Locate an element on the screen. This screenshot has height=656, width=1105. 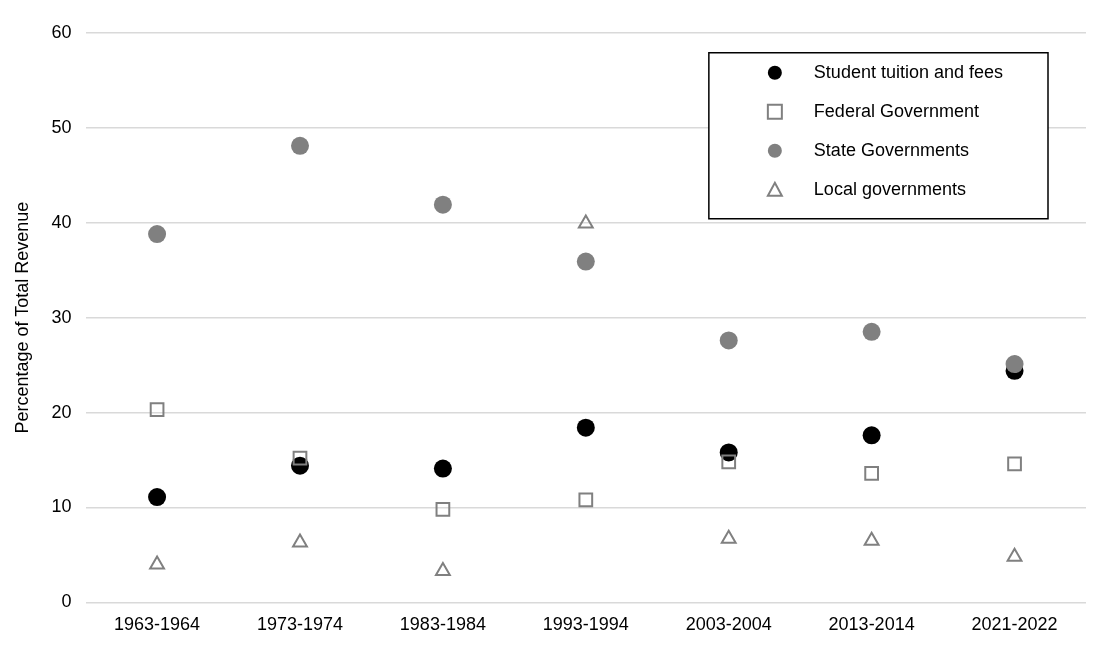
legend-label: Federal Government is located at coordinates (896, 110).